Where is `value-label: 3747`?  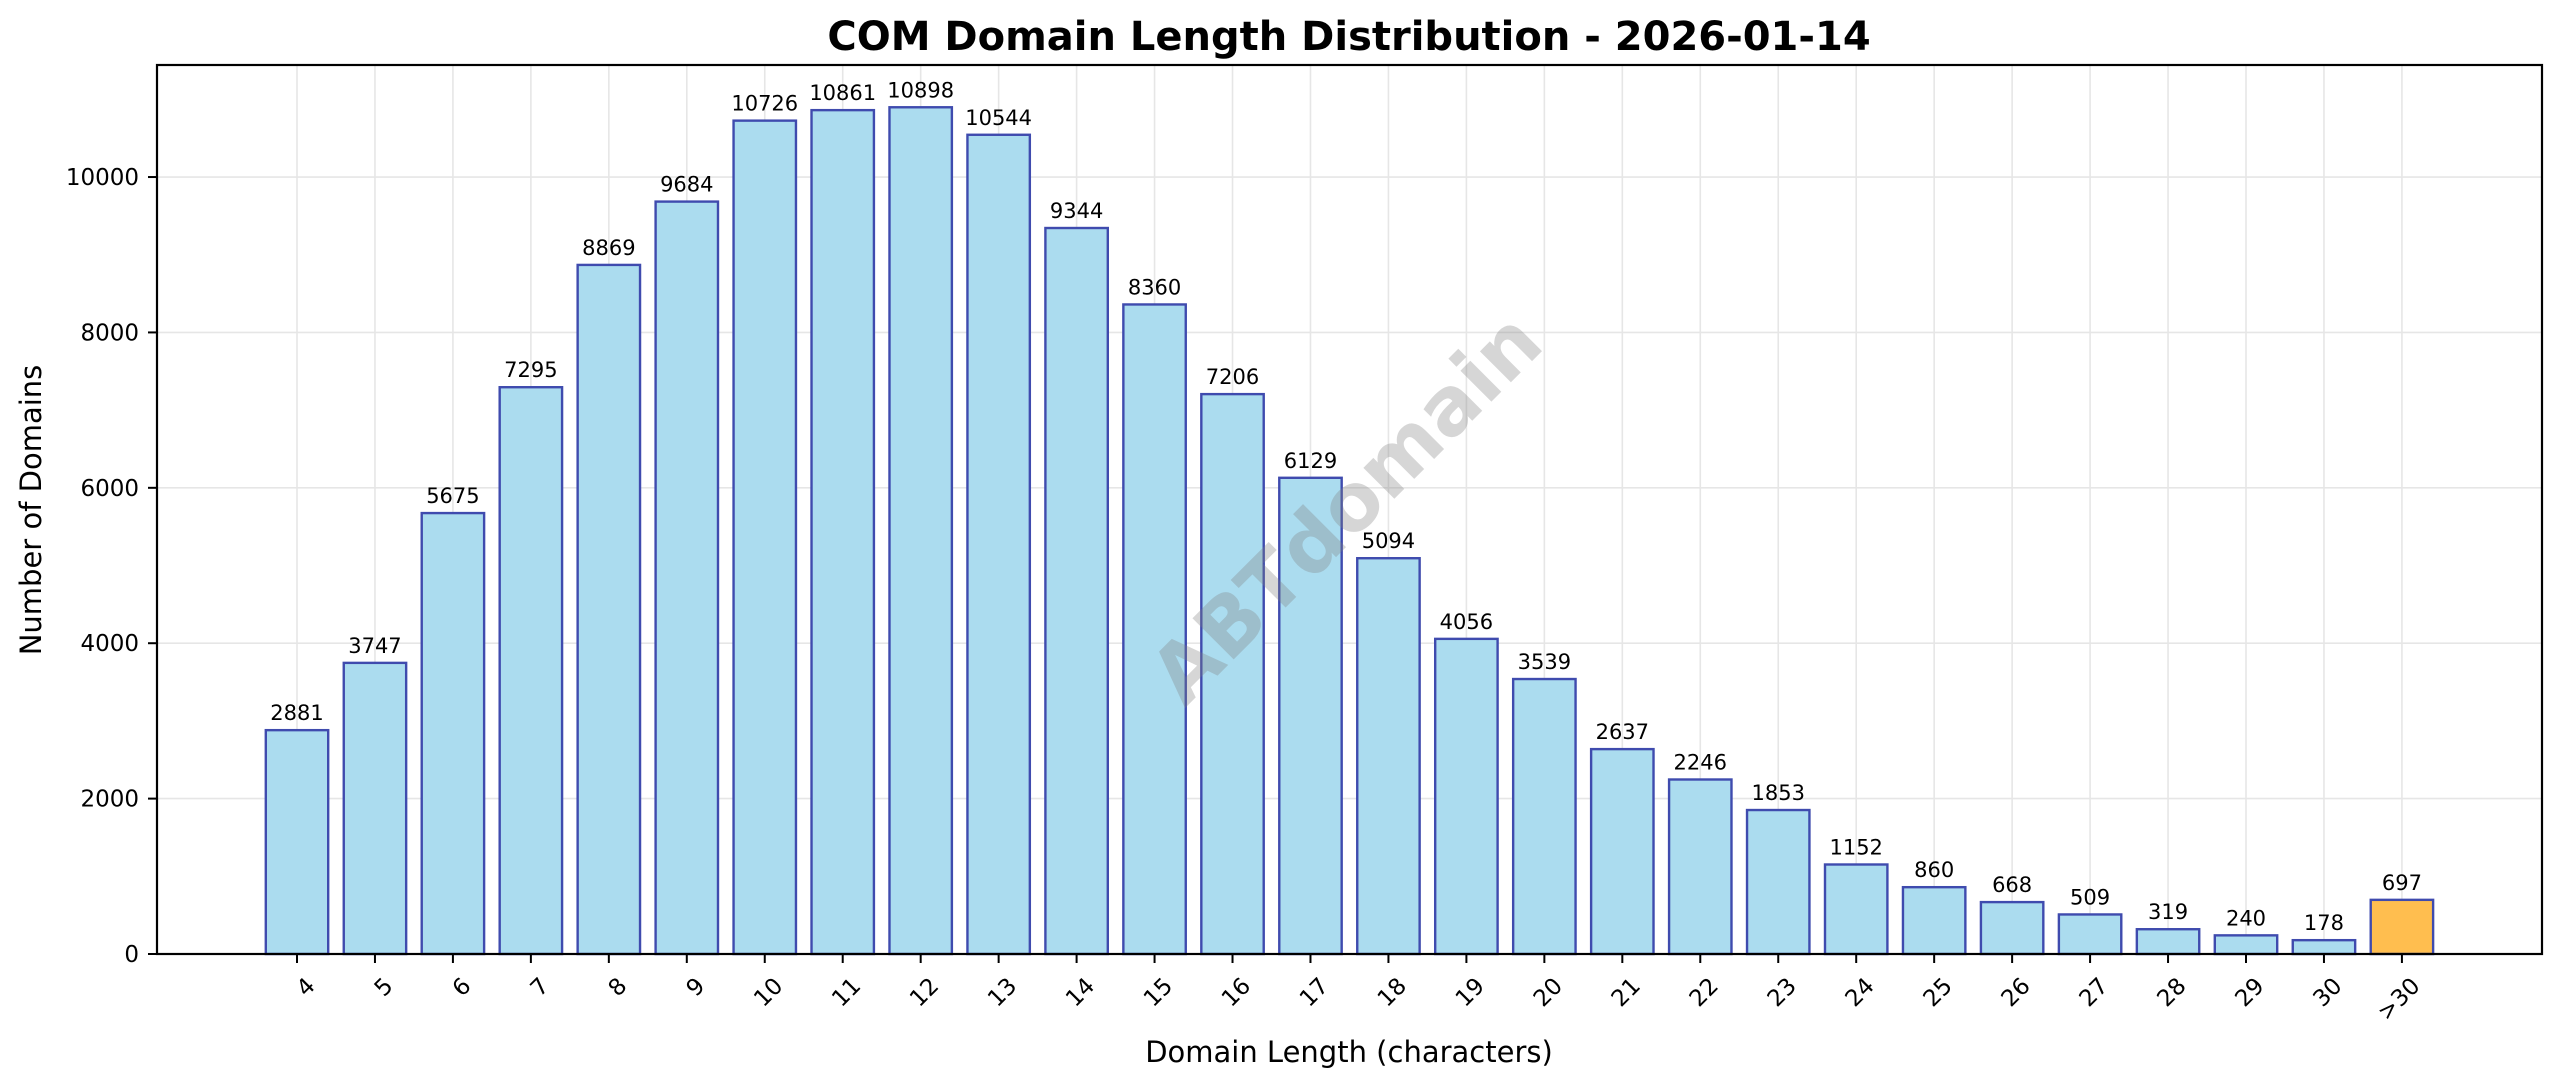 value-label: 3747 is located at coordinates (374, 646).